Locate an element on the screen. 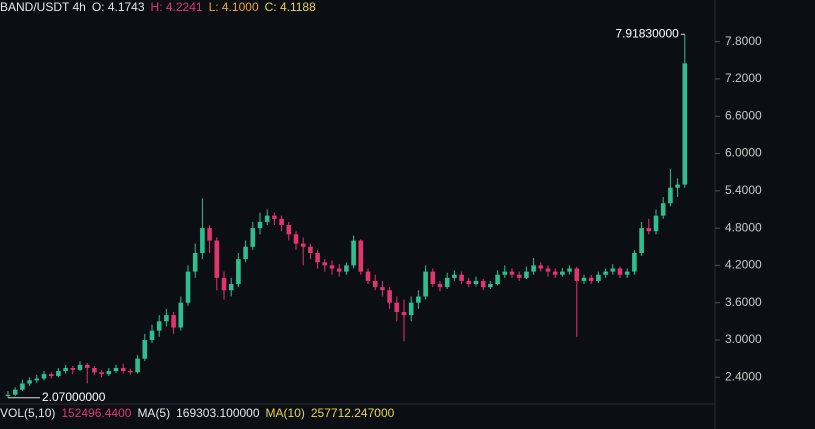 This screenshot has width=815, height=429. max-label: 7.91830000 is located at coordinates (647, 33).